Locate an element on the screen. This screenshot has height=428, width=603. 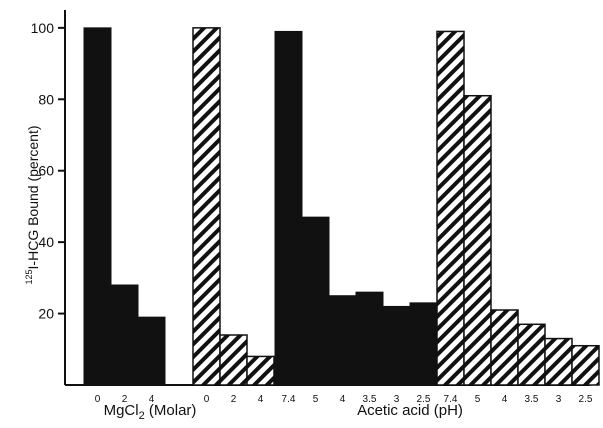
group-label-mgcl2-sub: 2 is located at coordinates (142, 416).